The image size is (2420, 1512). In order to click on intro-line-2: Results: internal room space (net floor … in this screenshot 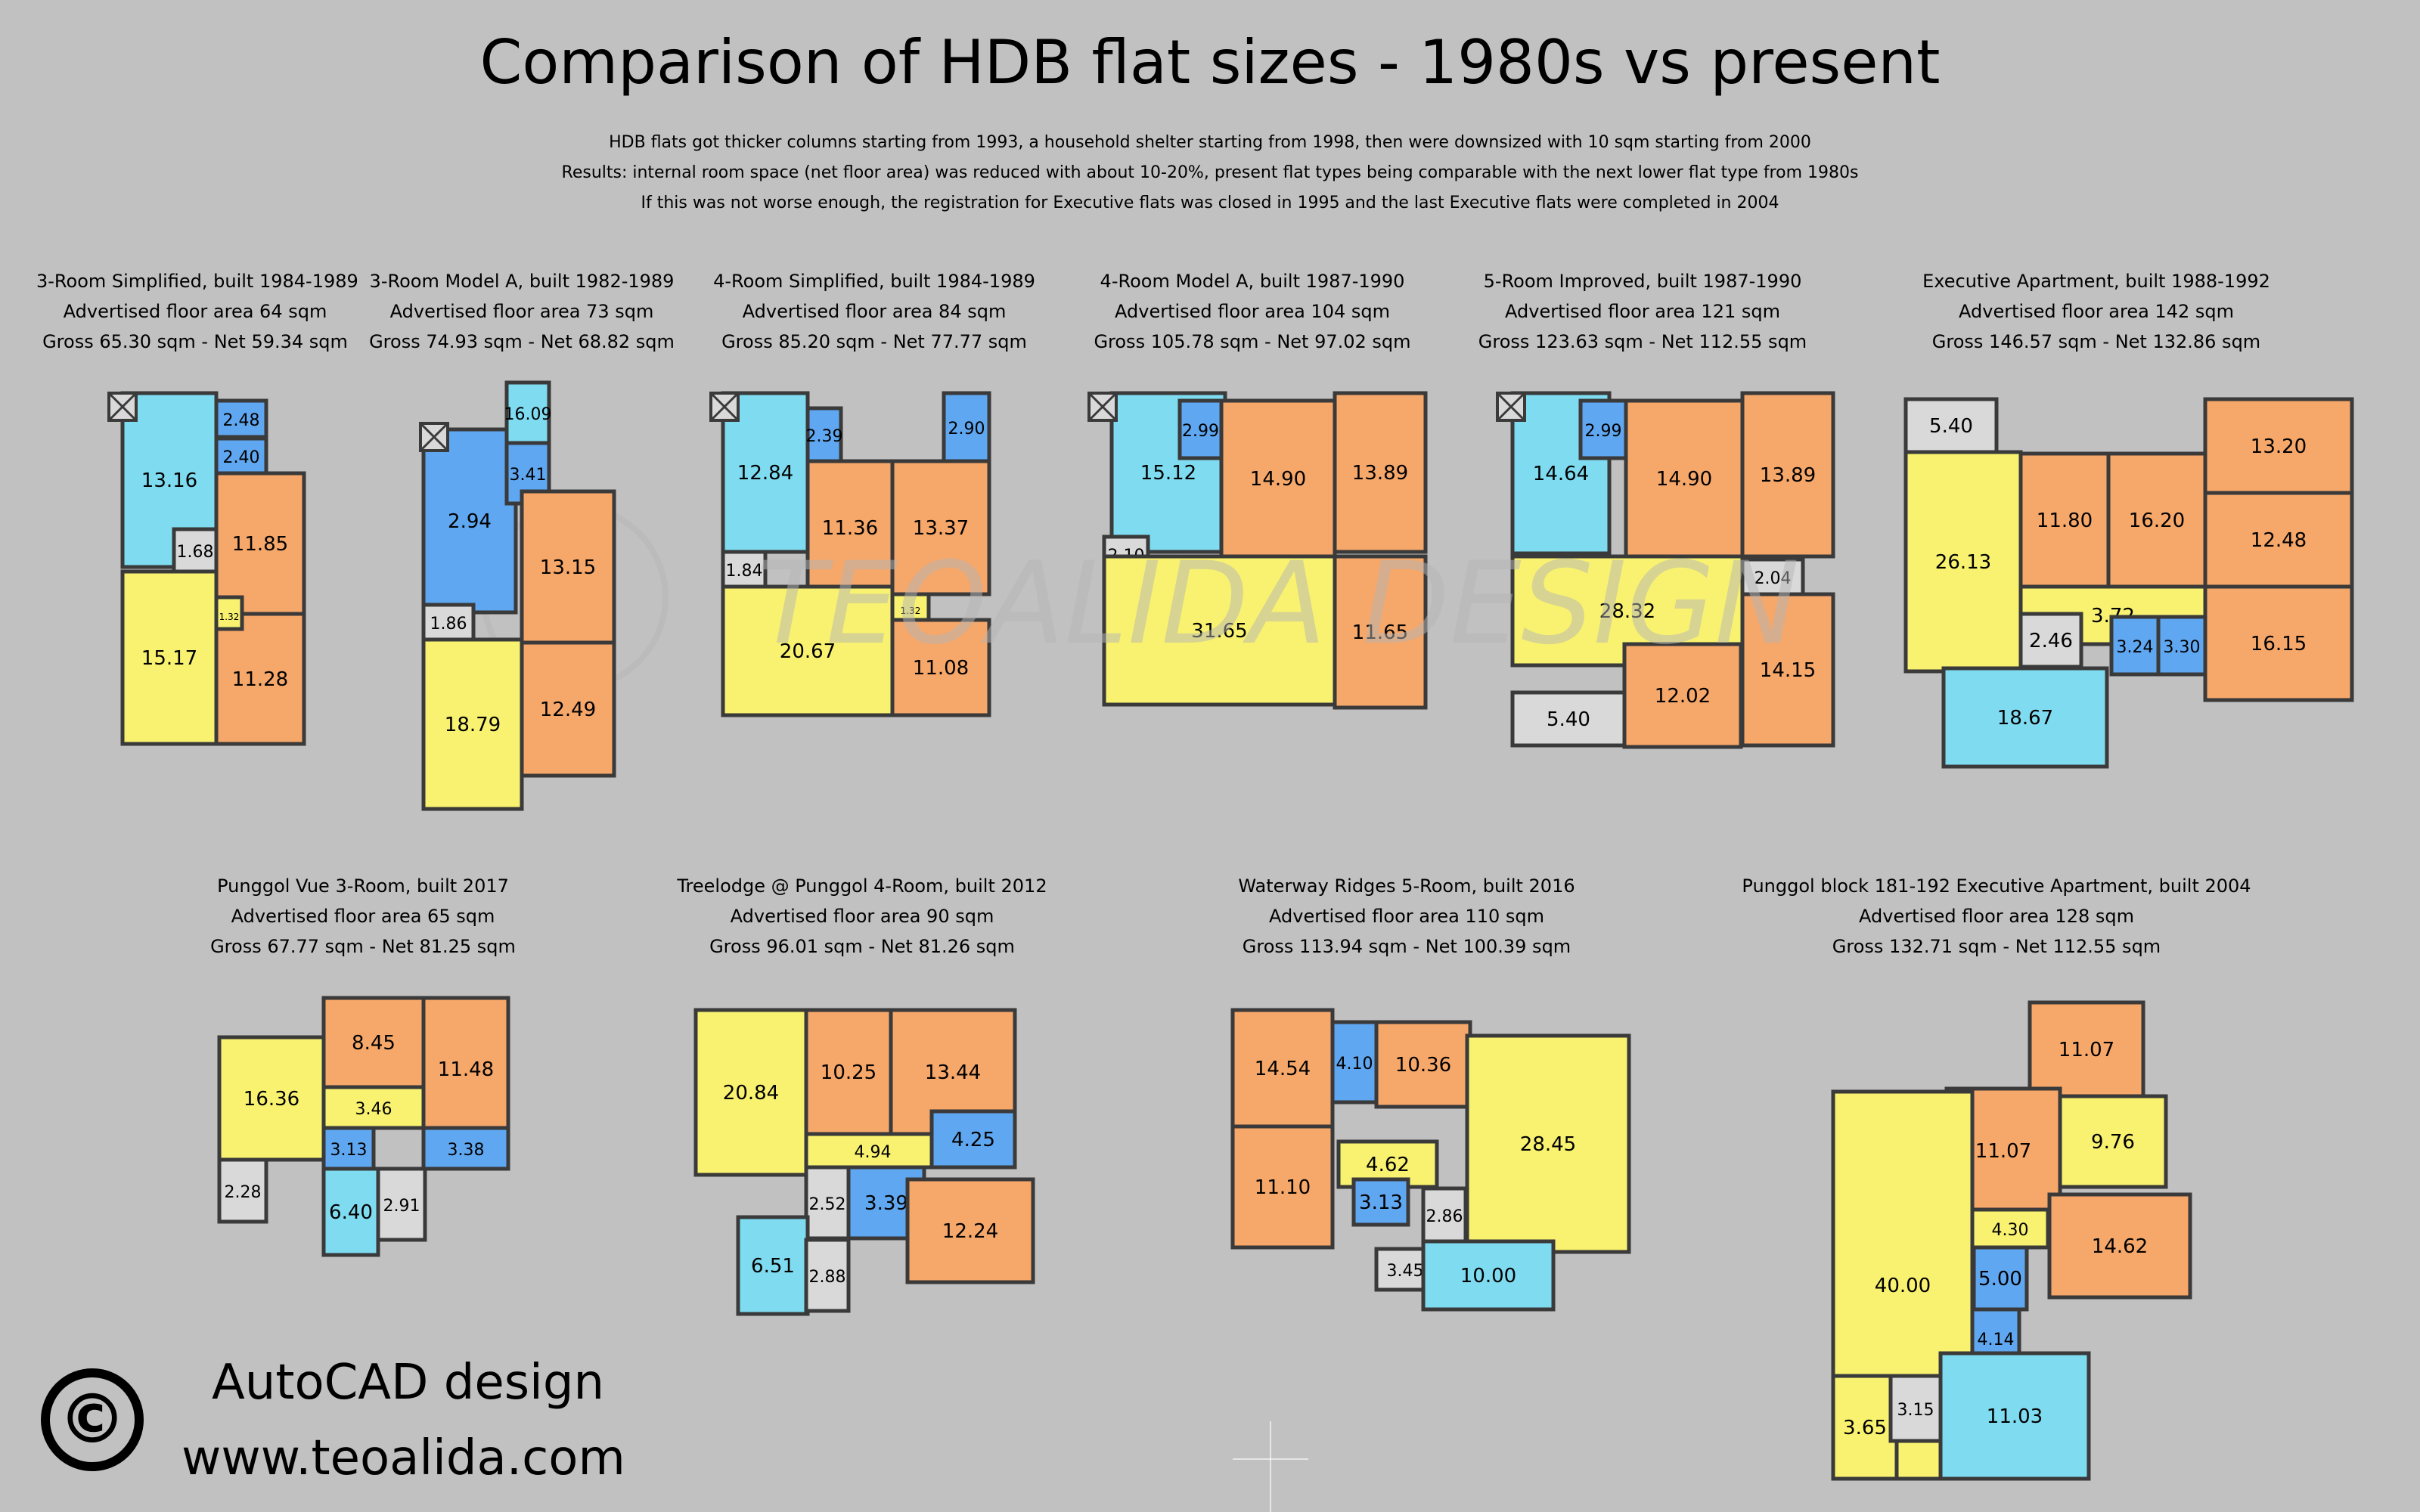, I will do `click(1210, 172)`.